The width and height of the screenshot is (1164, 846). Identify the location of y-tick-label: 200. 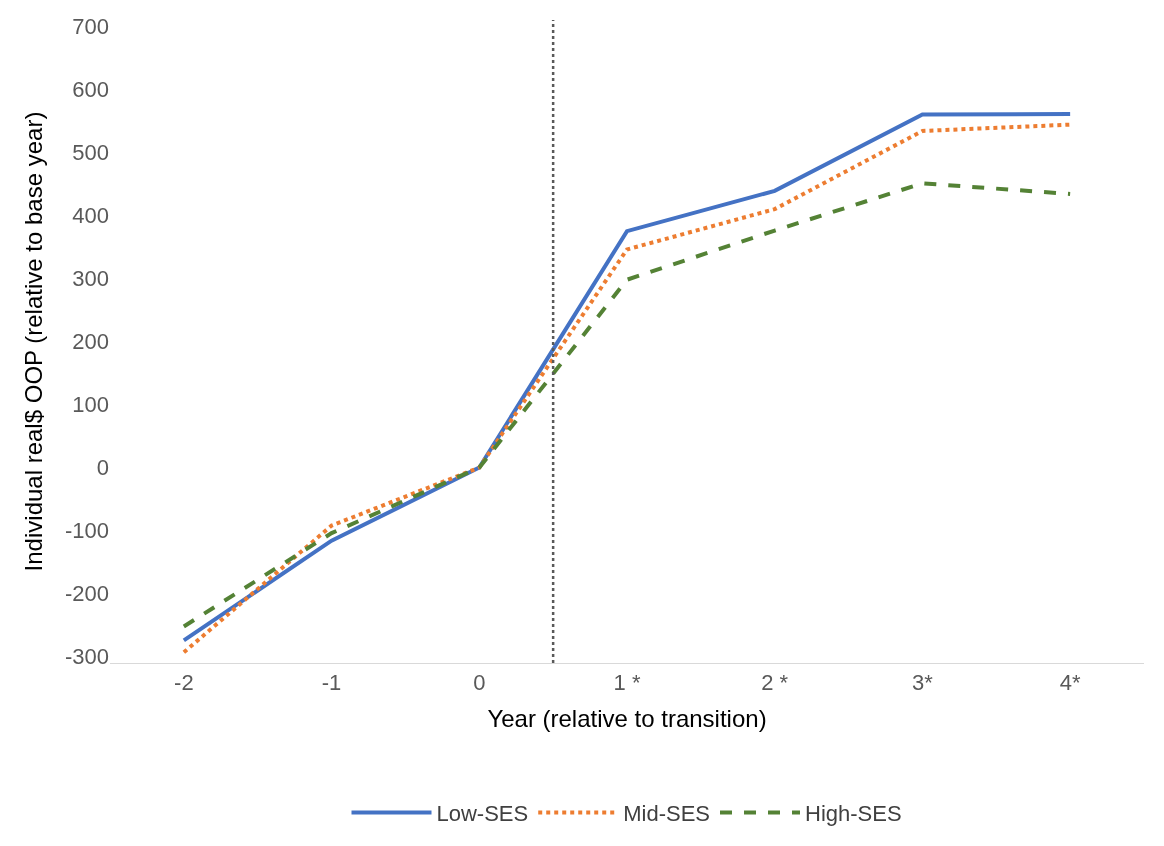
(90, 342).